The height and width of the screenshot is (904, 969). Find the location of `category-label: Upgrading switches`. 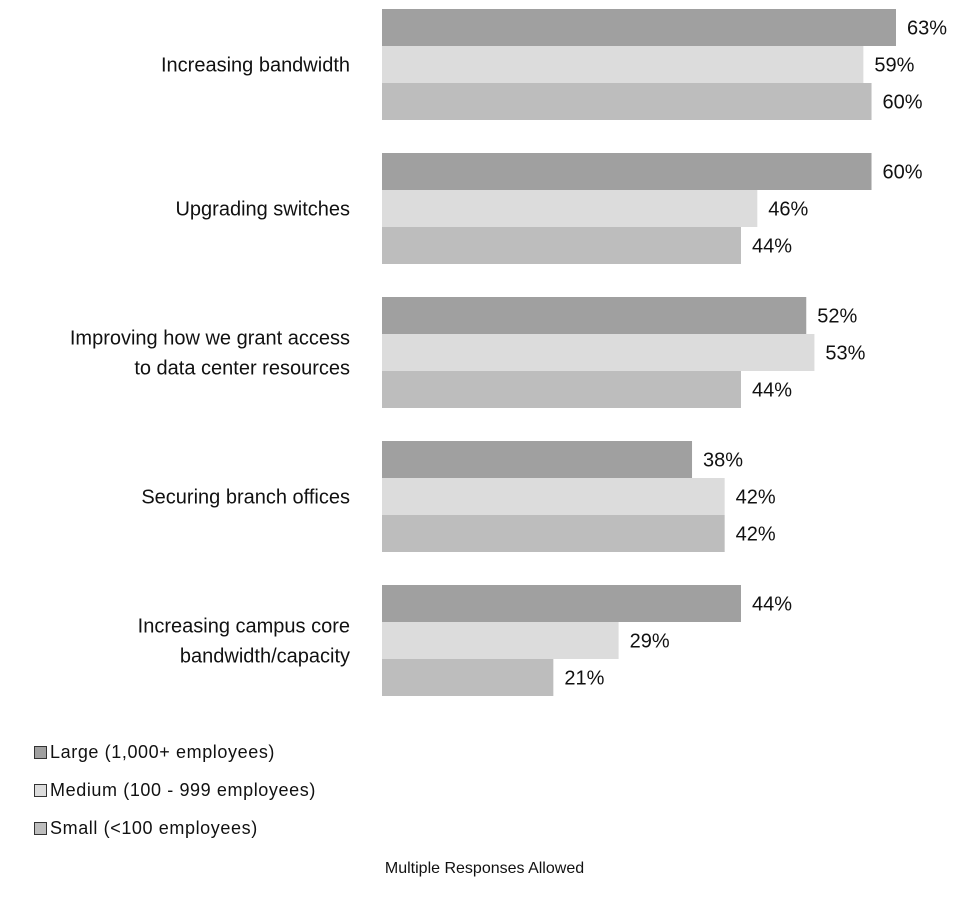

category-label: Upgrading switches is located at coordinates (262, 210).